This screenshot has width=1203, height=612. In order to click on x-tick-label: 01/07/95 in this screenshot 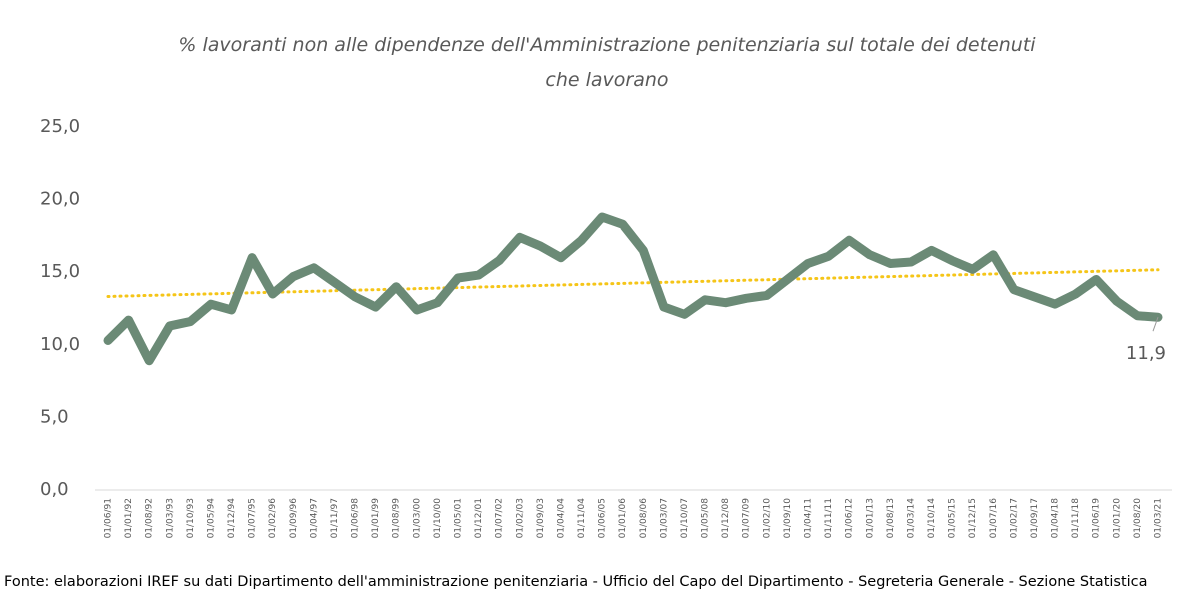, I will do `click(253, 518)`.